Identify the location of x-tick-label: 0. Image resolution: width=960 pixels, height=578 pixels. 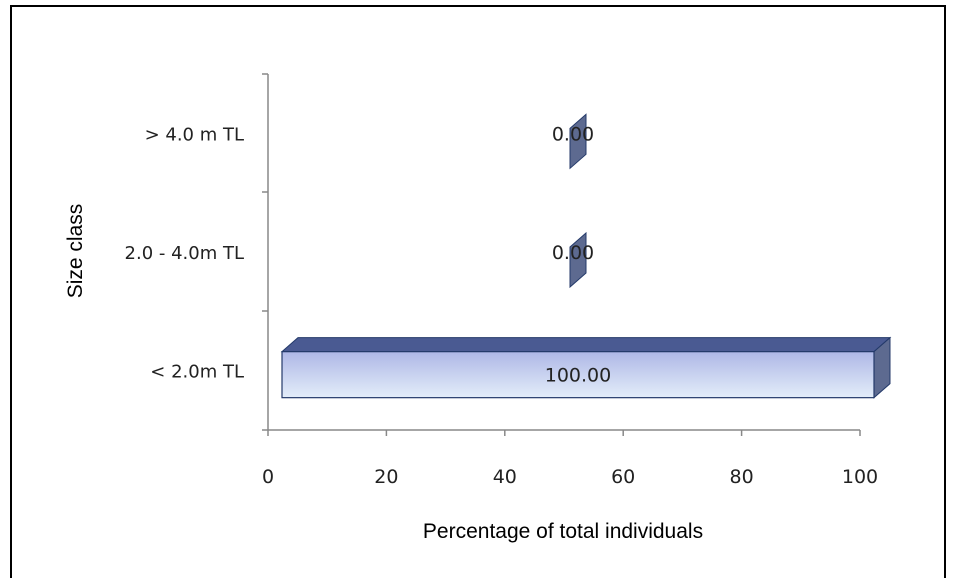
(268, 477).